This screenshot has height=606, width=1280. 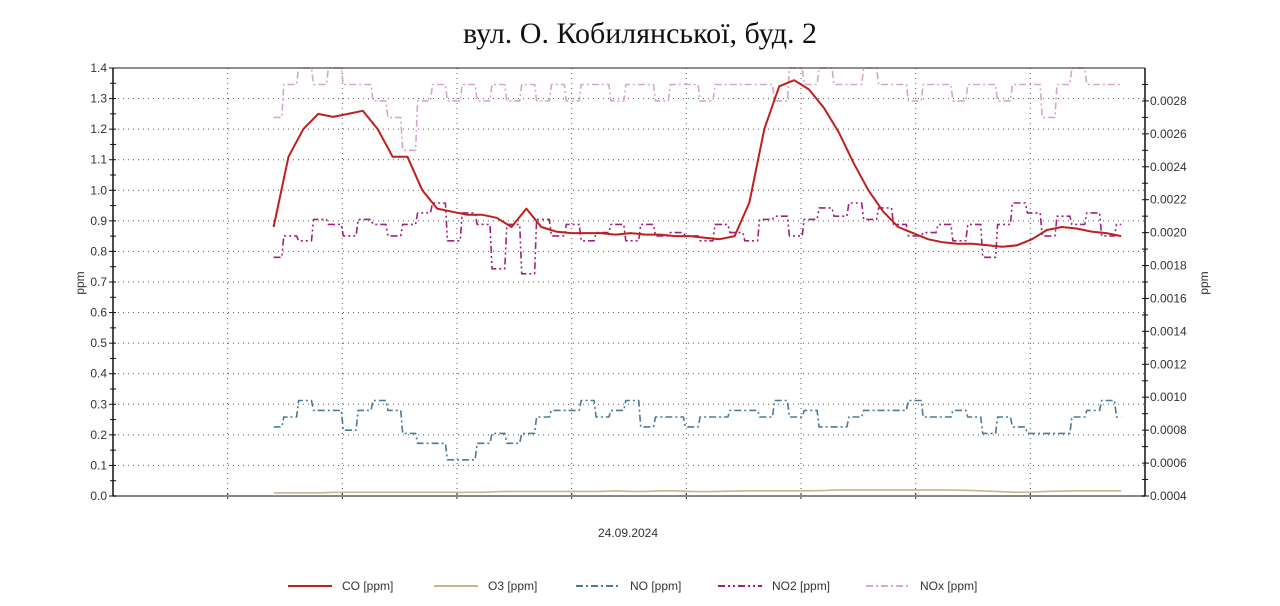 I want to click on y-right-tick-label: 0.0016, so click(x=1168, y=298).